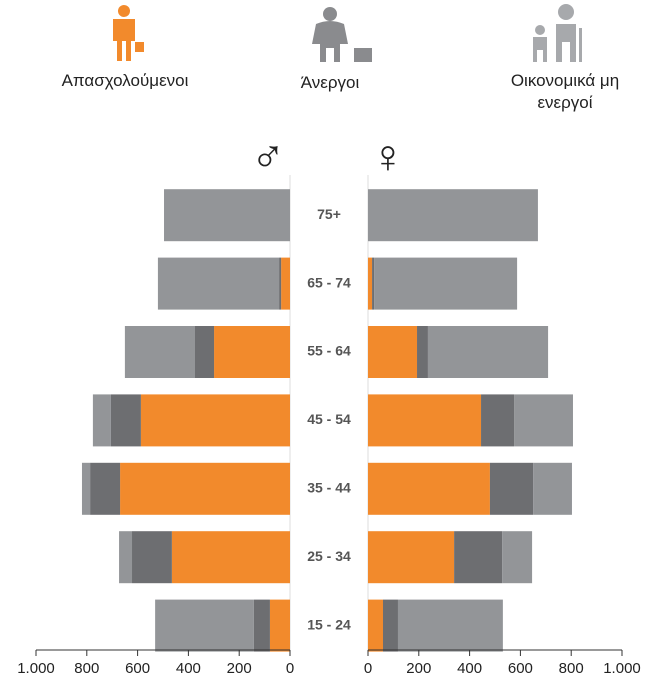 The width and height of the screenshot is (660, 694). I want to click on category-label: 25 - 34, so click(329, 556).